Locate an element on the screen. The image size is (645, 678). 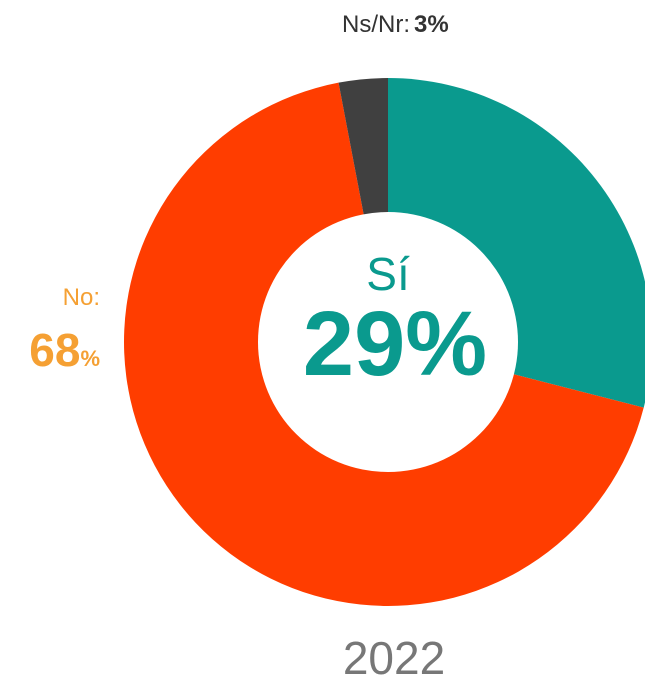
center-category: Sí is located at coordinates (388, 274).